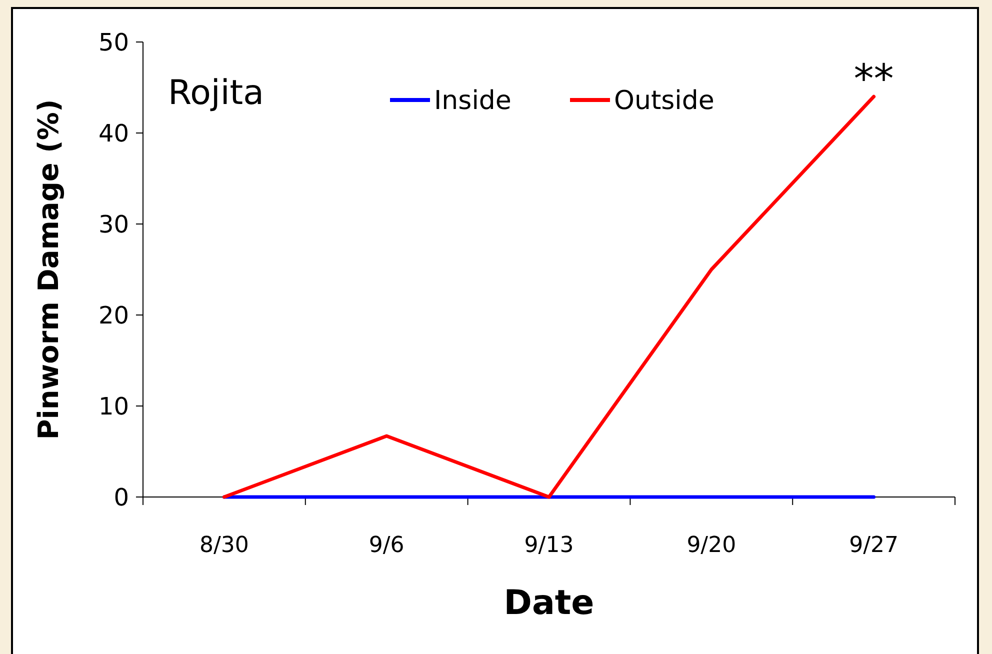 This screenshot has height=654, width=992. I want to click on y-tick-label: 20, so click(113, 315).